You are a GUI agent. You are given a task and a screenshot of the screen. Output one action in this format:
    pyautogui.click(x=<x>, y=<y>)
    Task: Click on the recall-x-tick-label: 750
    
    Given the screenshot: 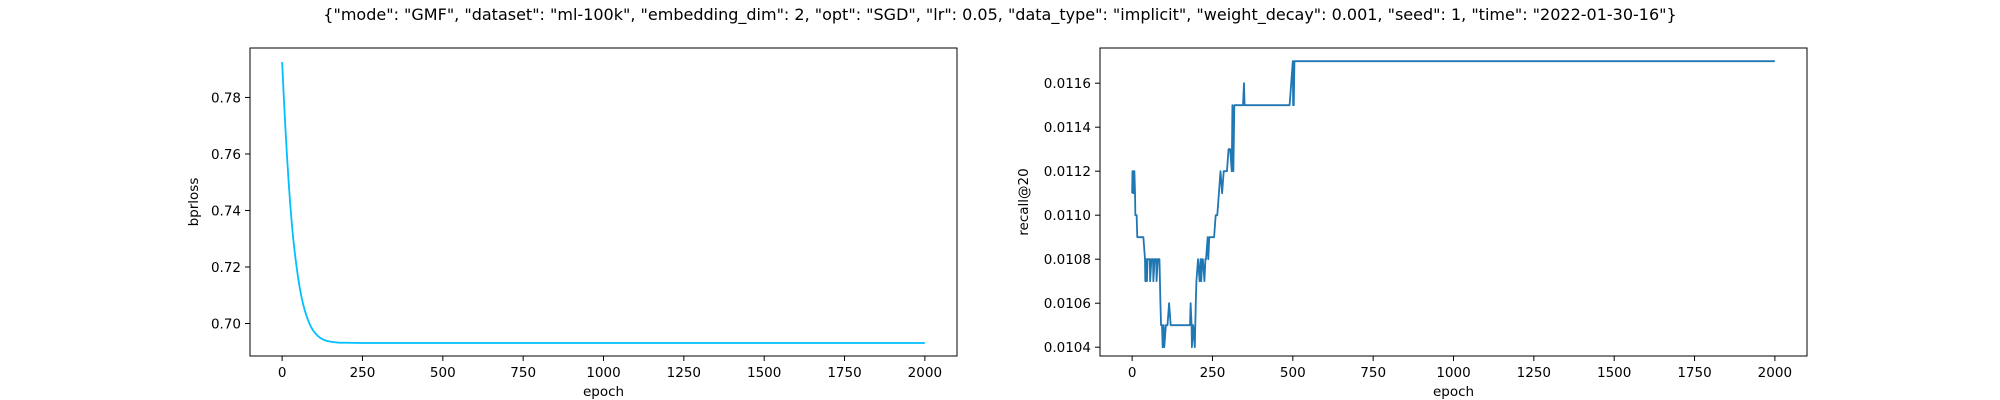 What is the action you would take?
    pyautogui.click(x=1373, y=373)
    